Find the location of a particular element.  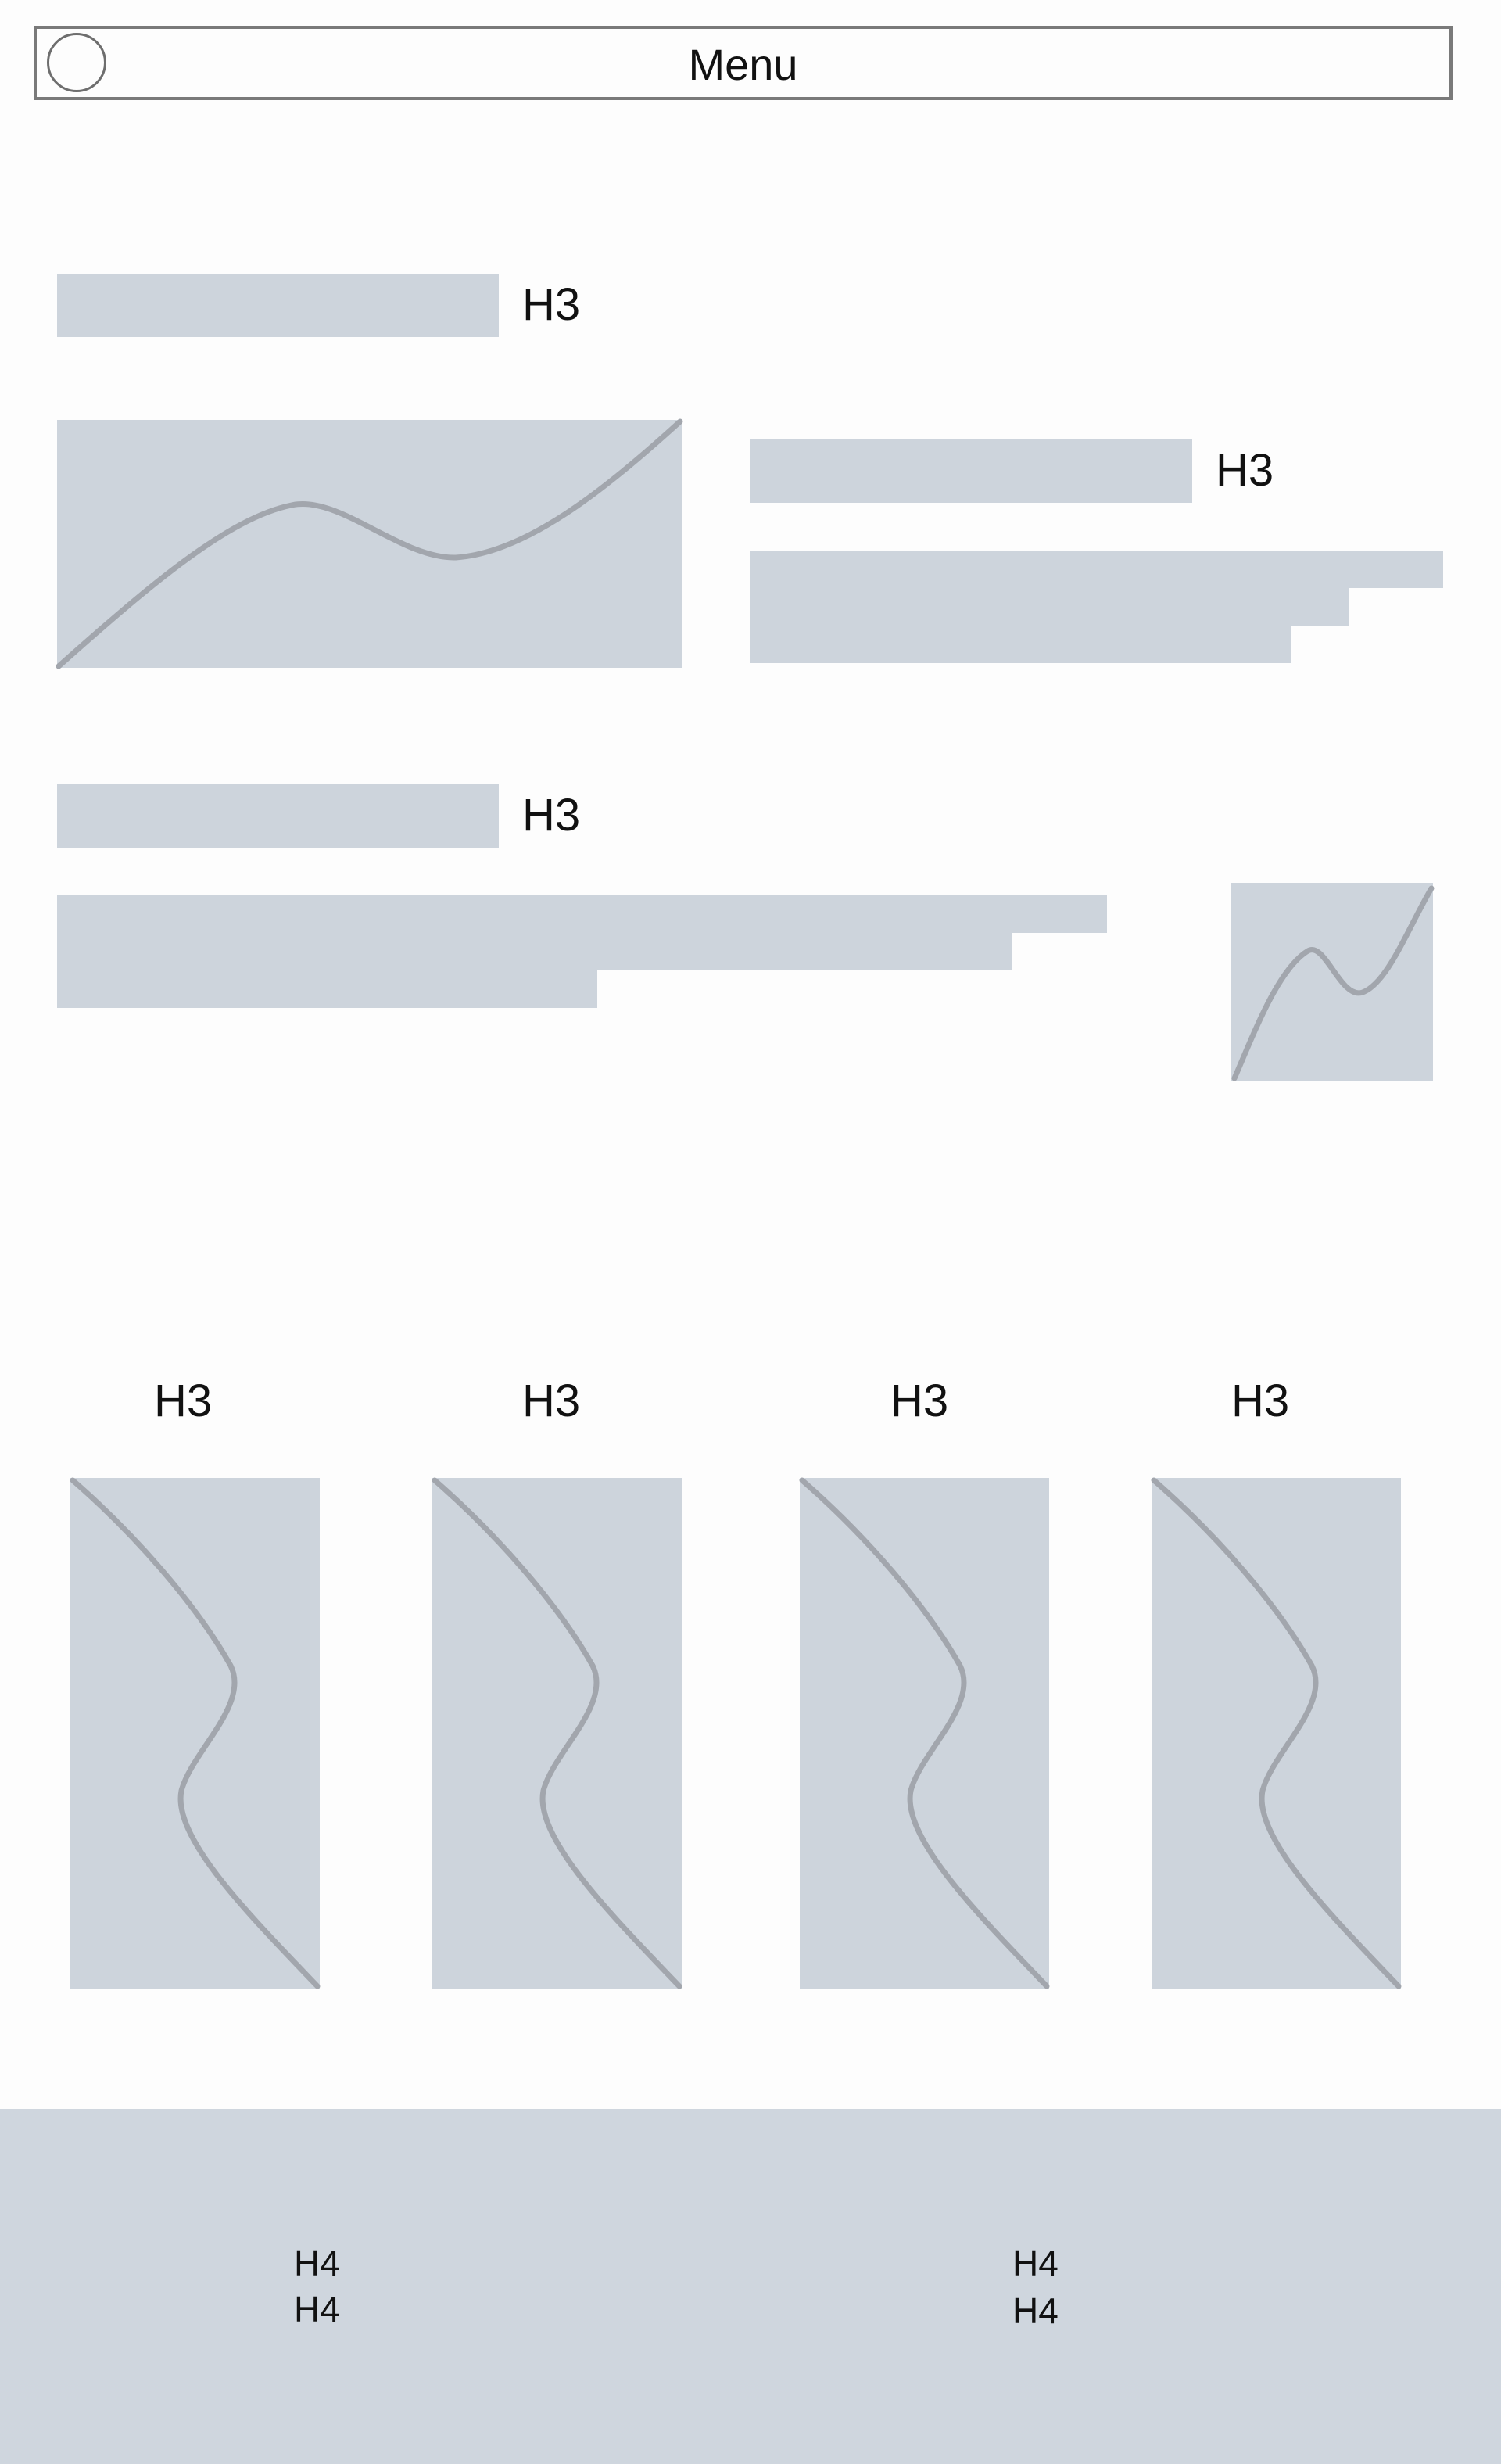

footer-right-line1: H4 is located at coordinates (1035, 2263).